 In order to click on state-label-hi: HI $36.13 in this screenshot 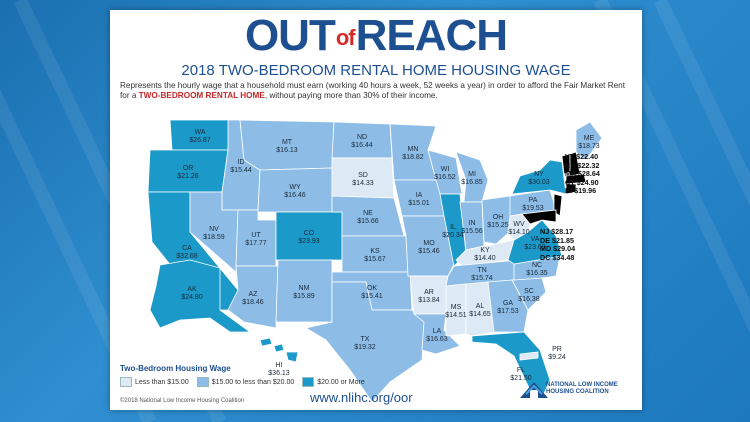, I will do `click(279, 369)`.